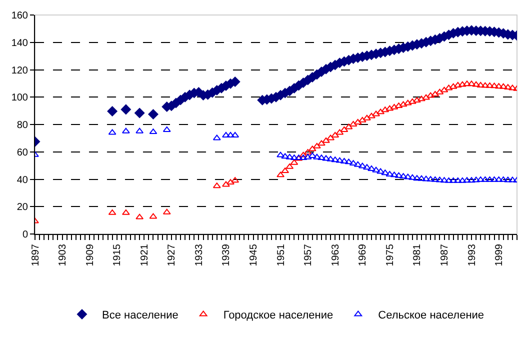  I want to click on y-tick-label: 80, so click(22, 125).